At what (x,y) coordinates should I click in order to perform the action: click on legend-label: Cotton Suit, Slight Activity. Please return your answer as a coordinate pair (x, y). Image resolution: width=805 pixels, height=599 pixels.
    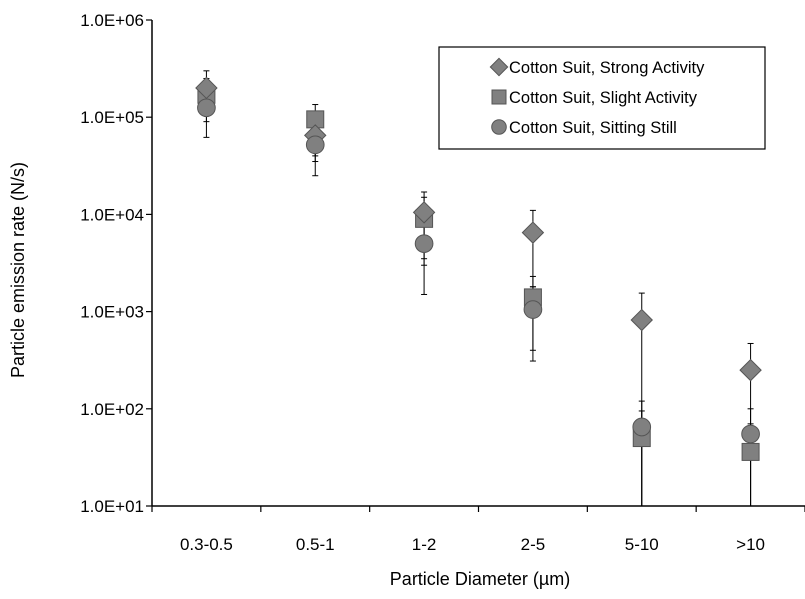
    Looking at the image, I should click on (603, 98).